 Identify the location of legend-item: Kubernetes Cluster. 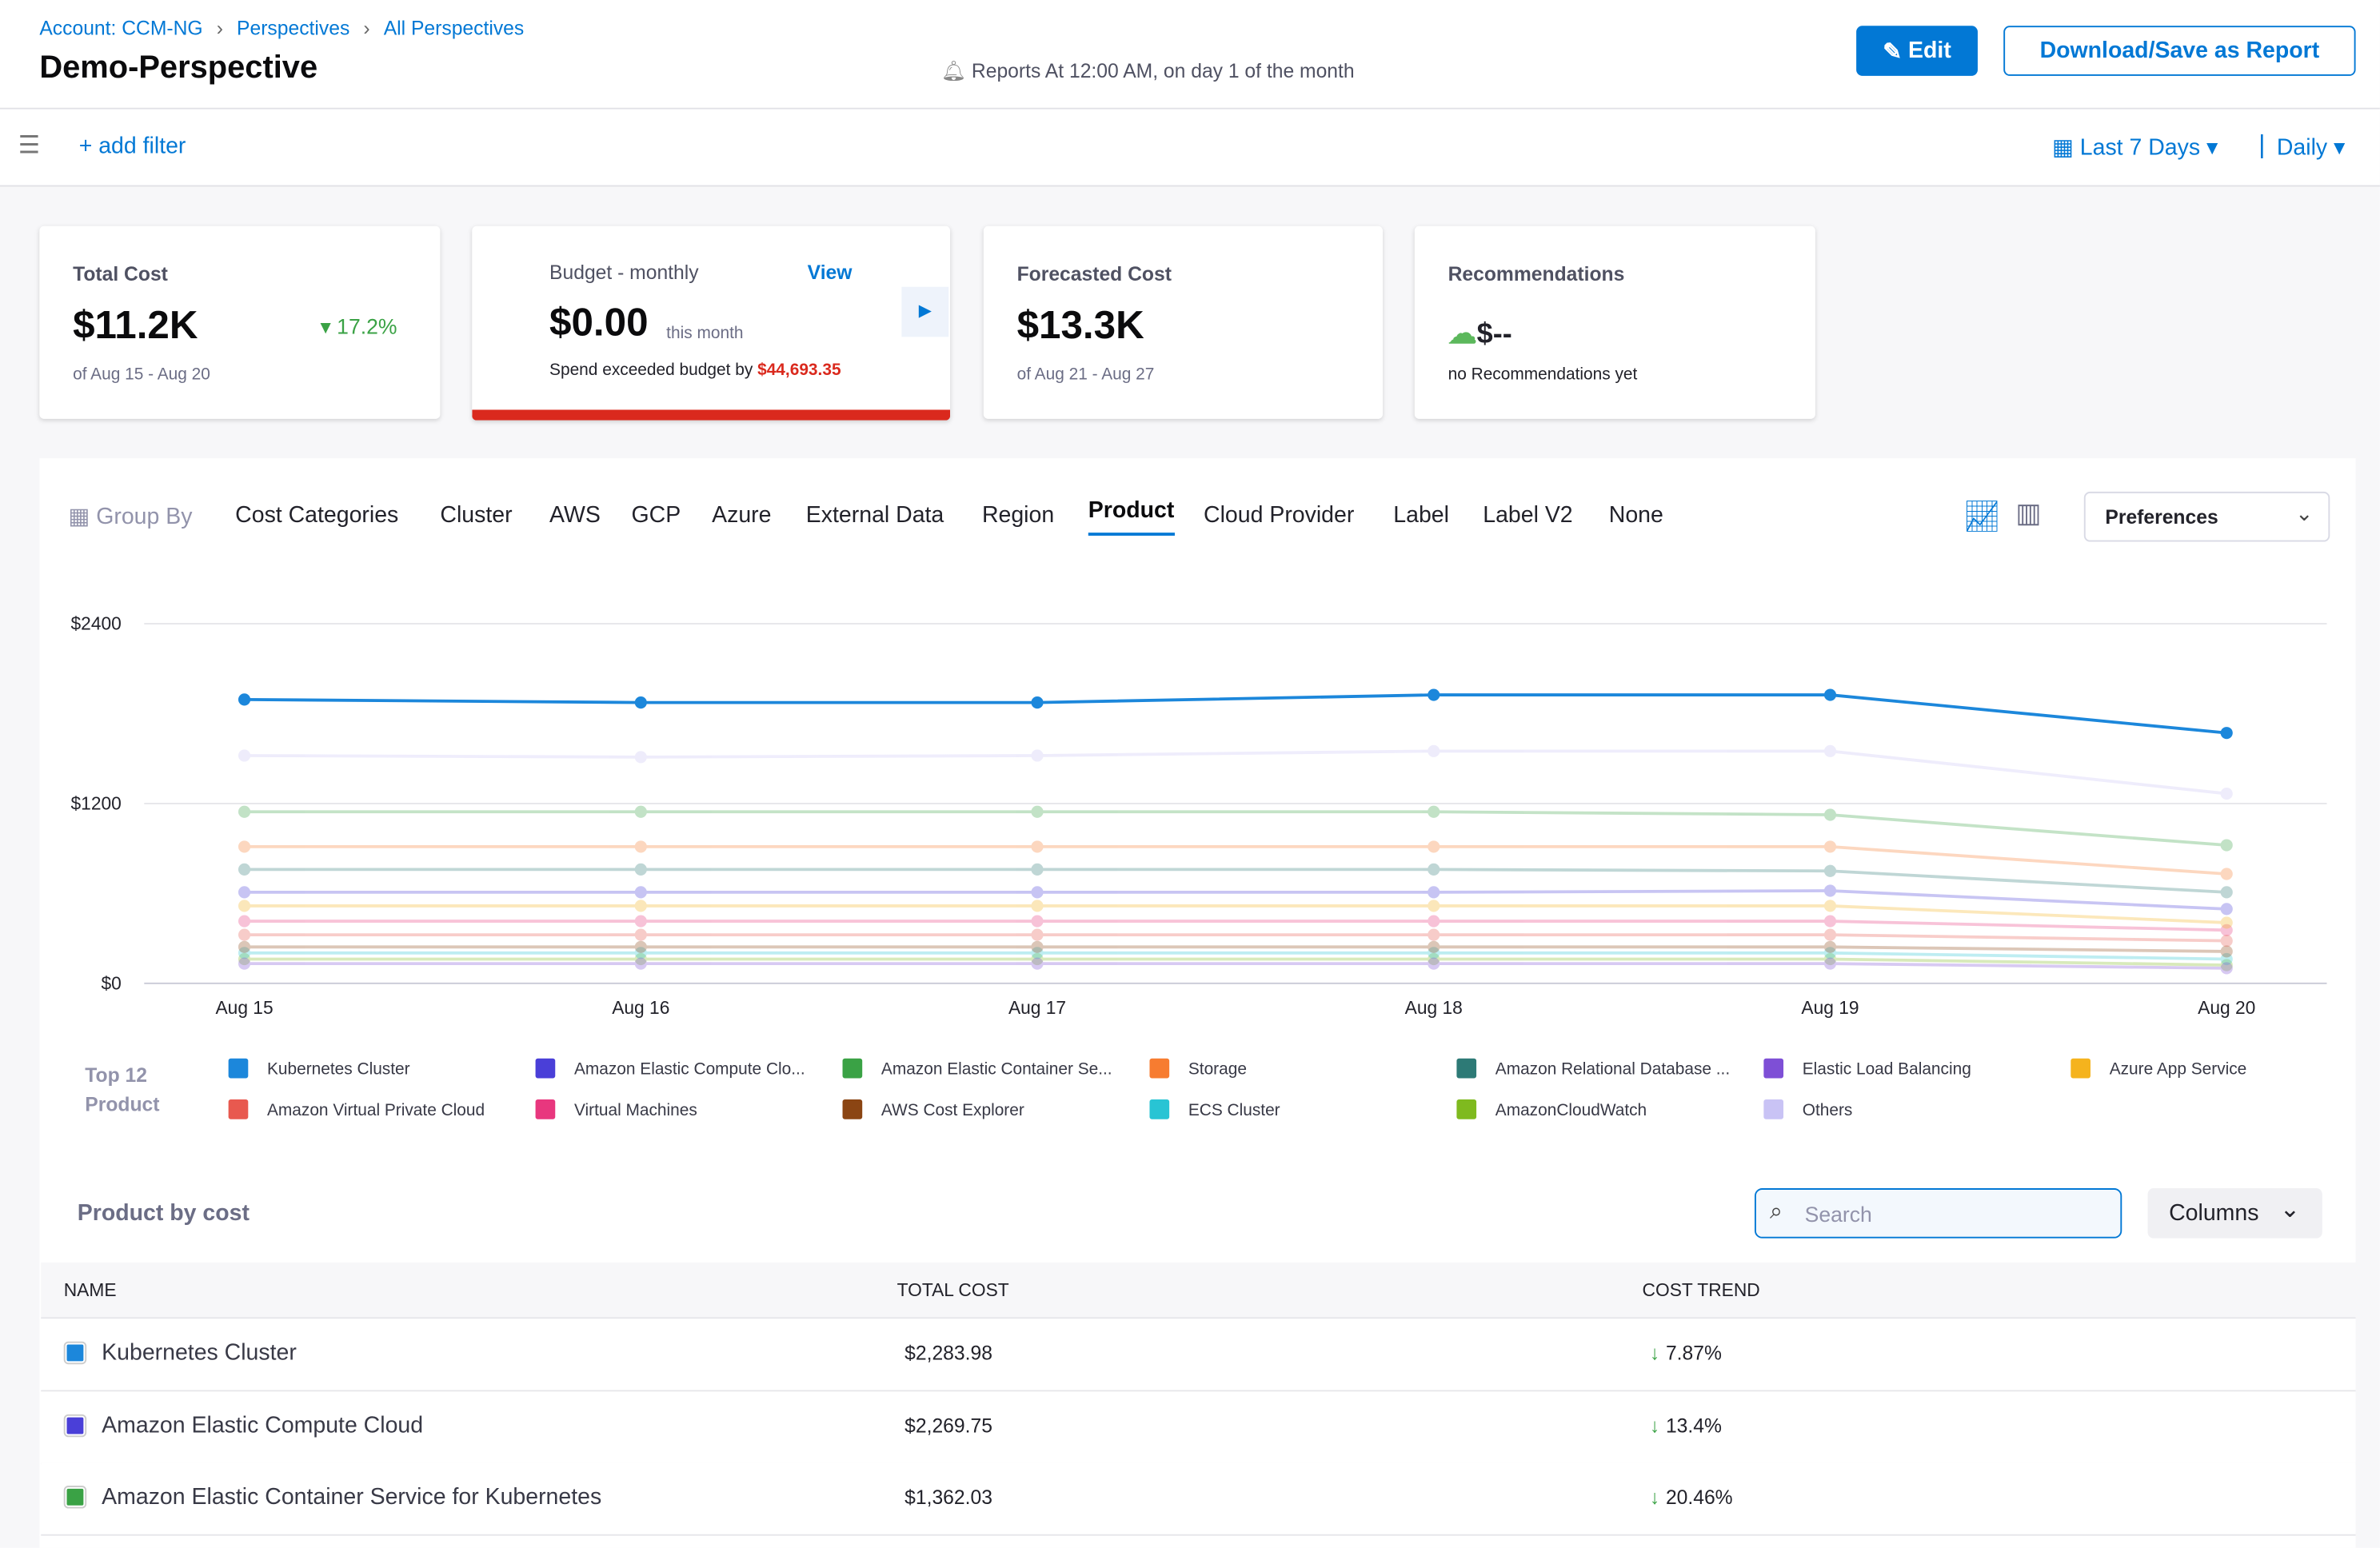
(319, 1068).